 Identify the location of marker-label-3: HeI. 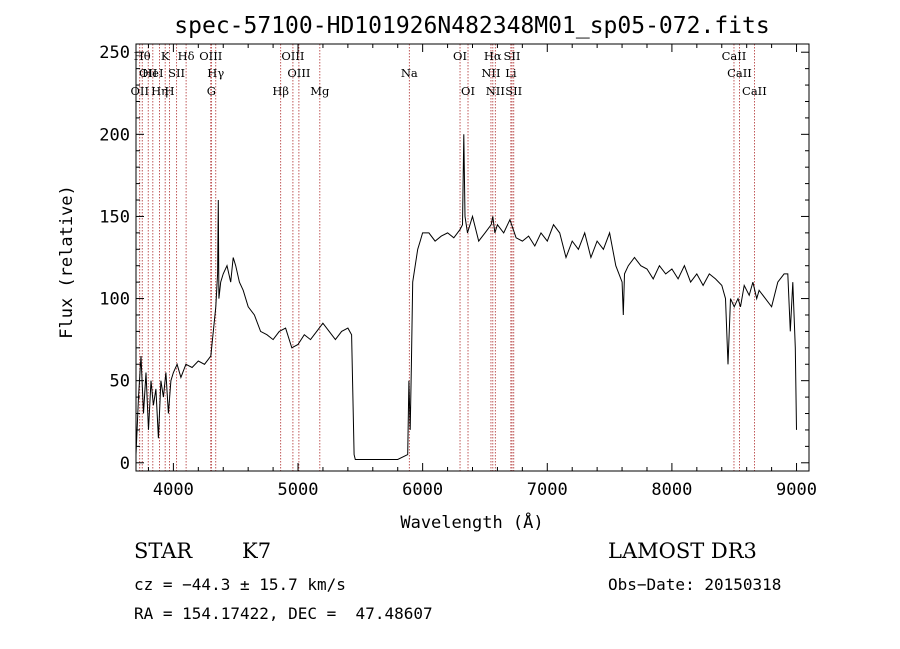
(152, 73).